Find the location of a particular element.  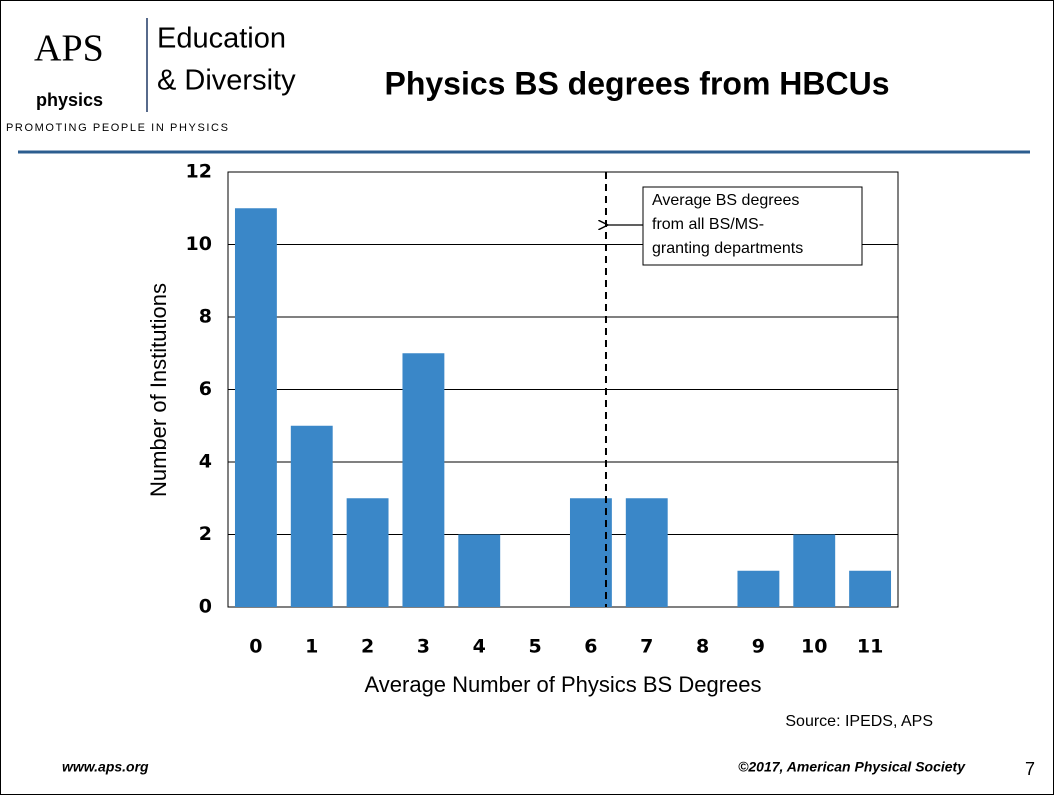

logo-top: APS is located at coordinates (69, 49).